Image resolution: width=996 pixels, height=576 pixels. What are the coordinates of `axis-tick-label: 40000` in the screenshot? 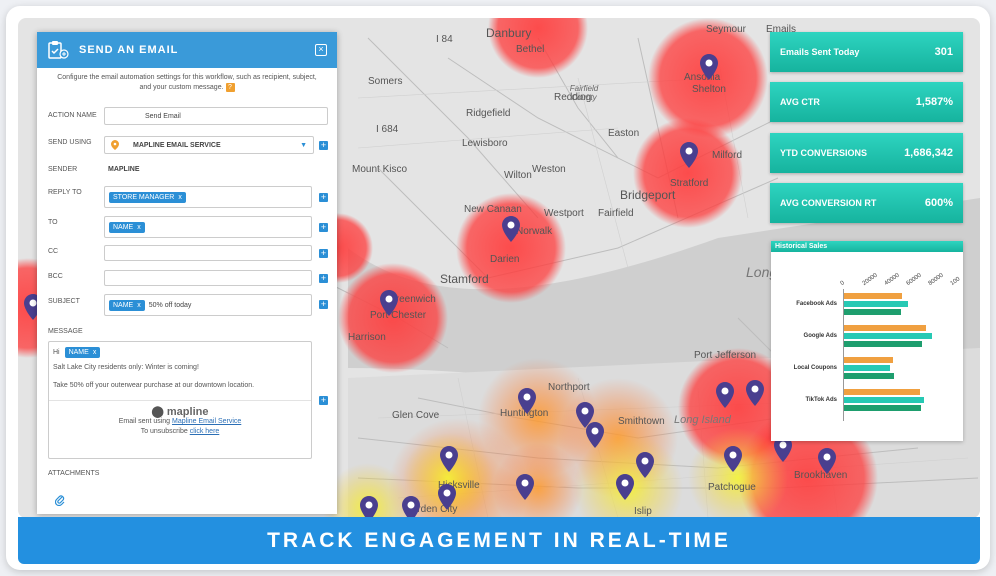 It's located at (892, 279).